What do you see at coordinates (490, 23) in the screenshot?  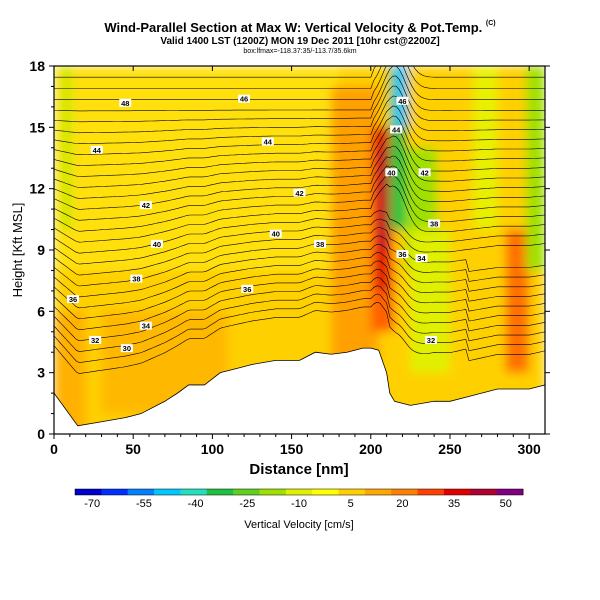 I see `copyright-mark: (C)` at bounding box center [490, 23].